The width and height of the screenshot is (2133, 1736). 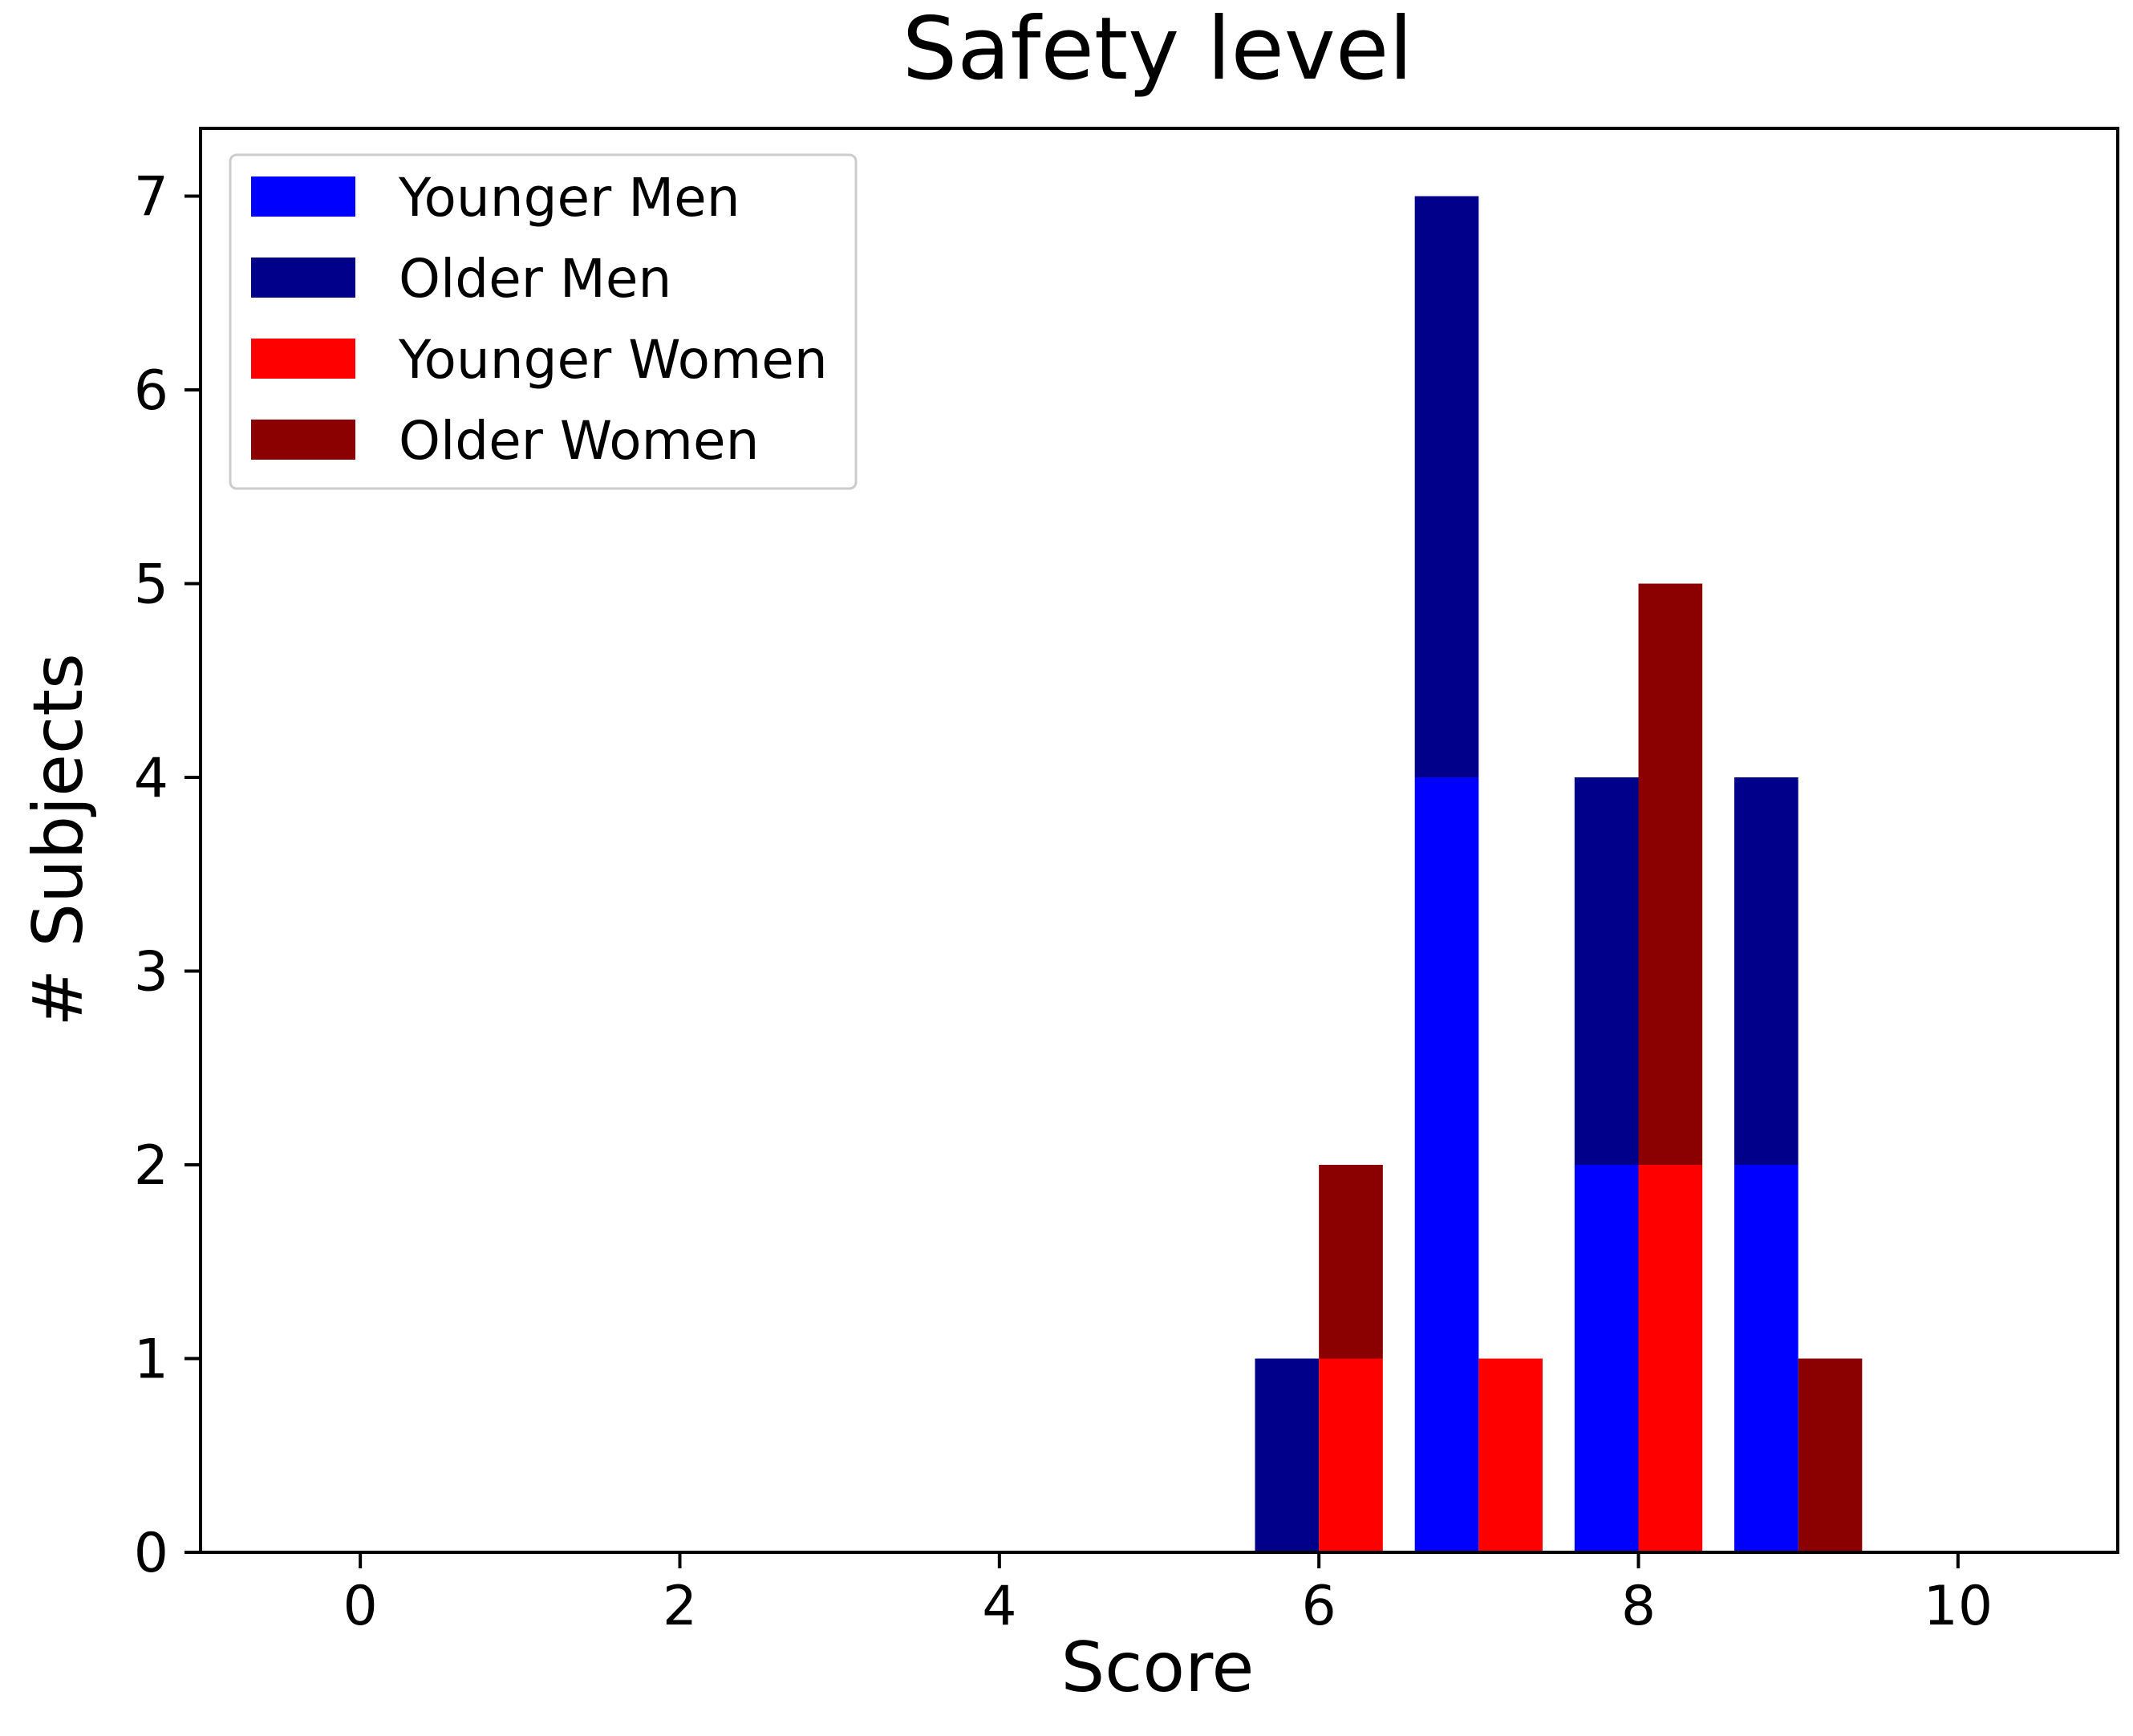 What do you see at coordinates (303, 359) in the screenshot?
I see `legend-swatch-younger-women` at bounding box center [303, 359].